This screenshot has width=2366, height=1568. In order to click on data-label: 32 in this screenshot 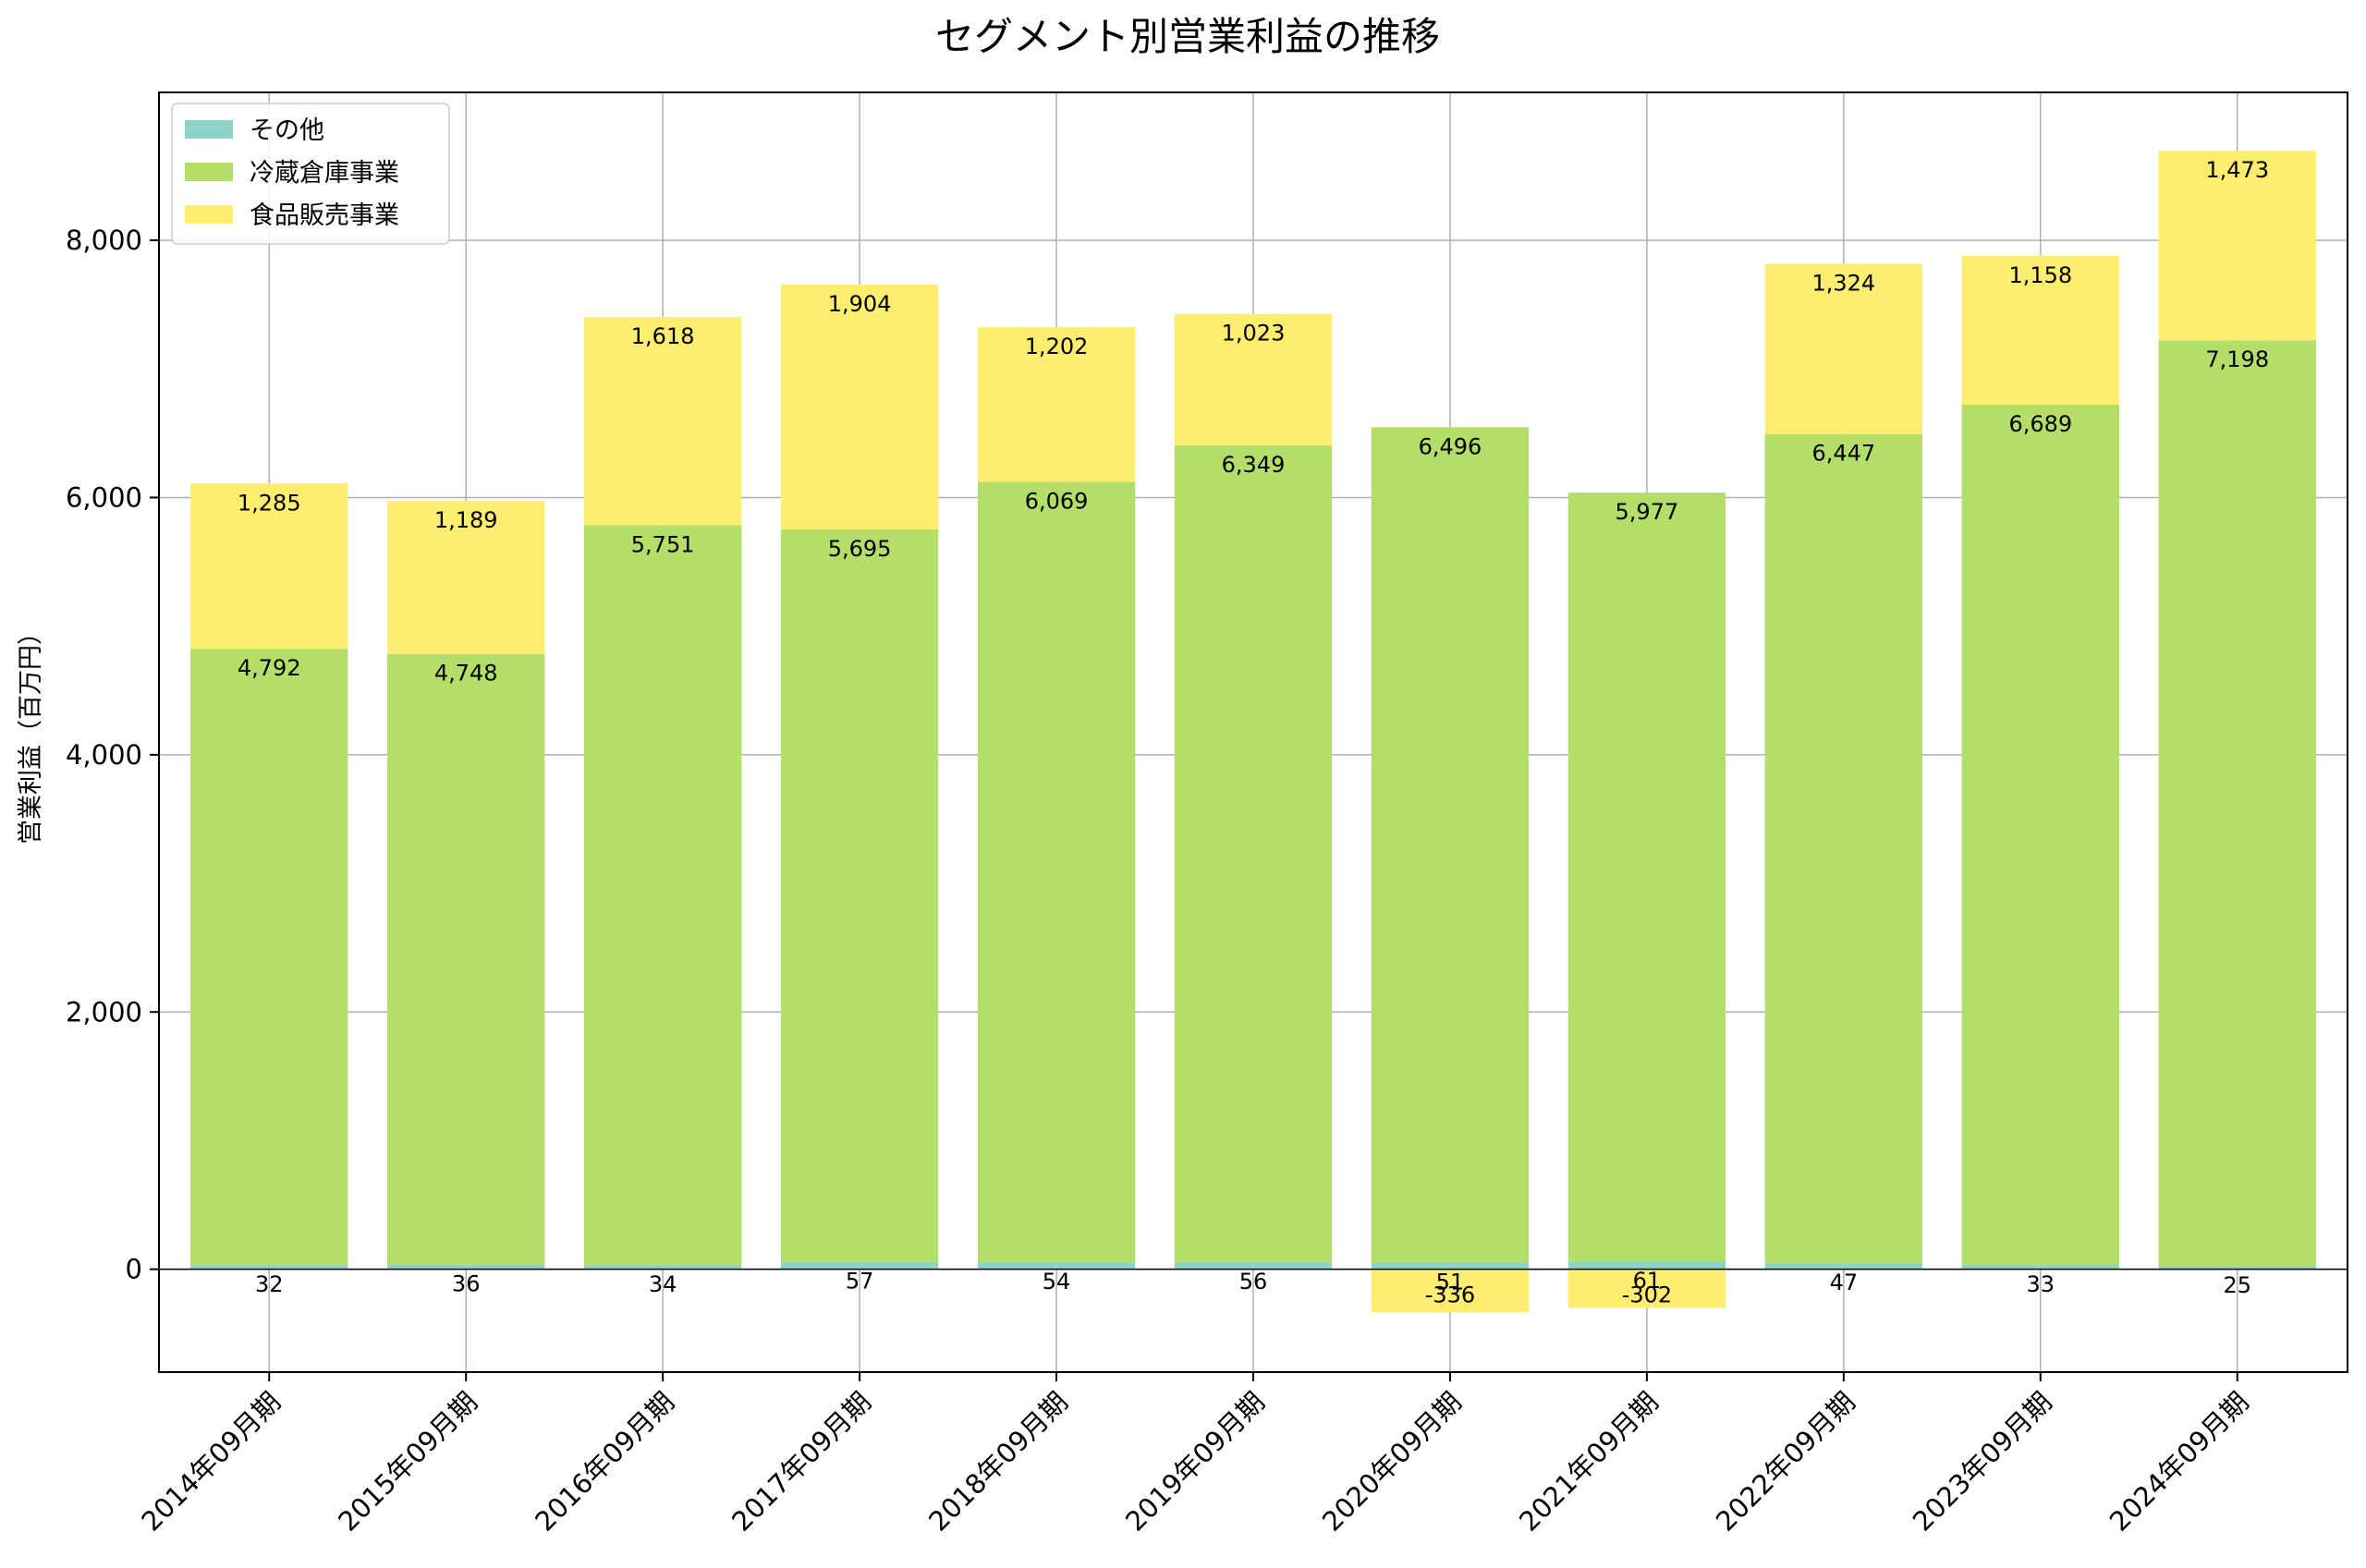, I will do `click(270, 1284)`.